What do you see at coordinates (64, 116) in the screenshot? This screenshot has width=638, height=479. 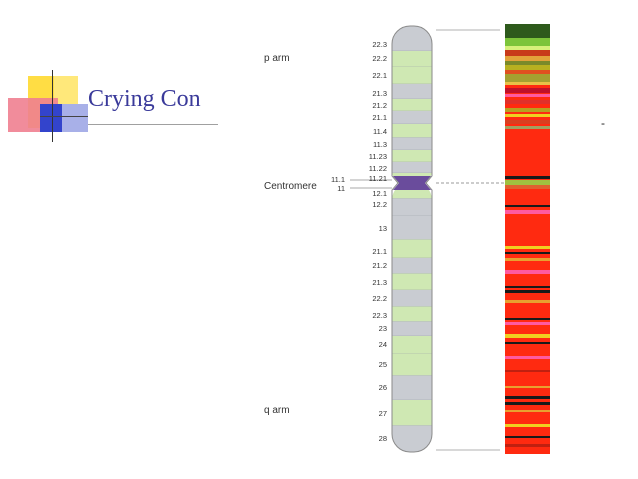 I see `deco-horizontal-line` at bounding box center [64, 116].